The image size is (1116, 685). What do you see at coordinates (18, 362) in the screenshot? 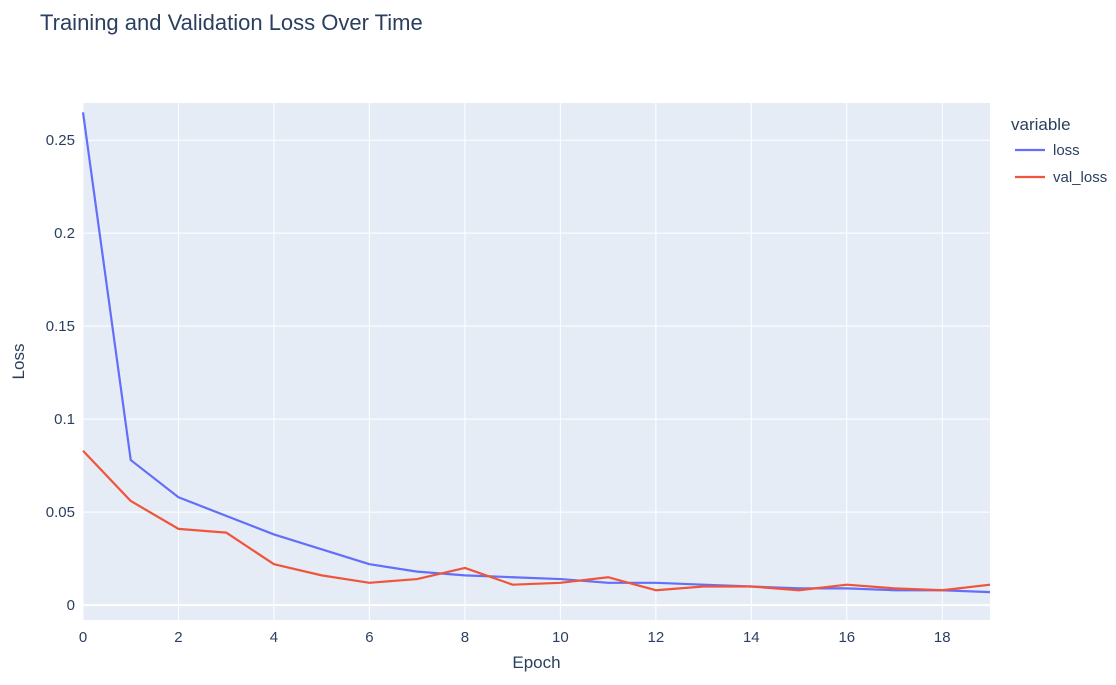
I see `y-axis-title: Loss` at bounding box center [18, 362].